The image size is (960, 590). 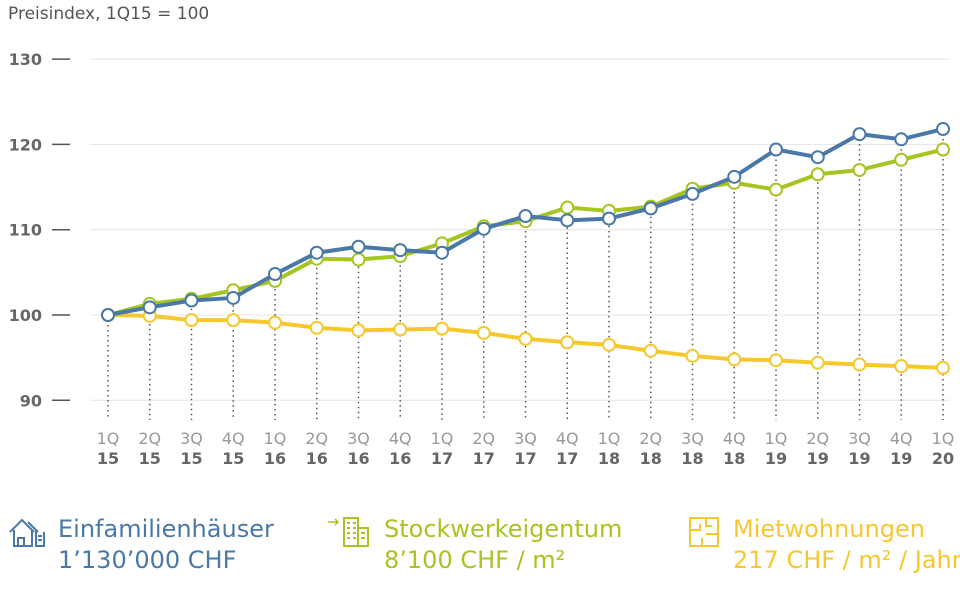 I want to click on apartment-building-icon, so click(x=348, y=532).